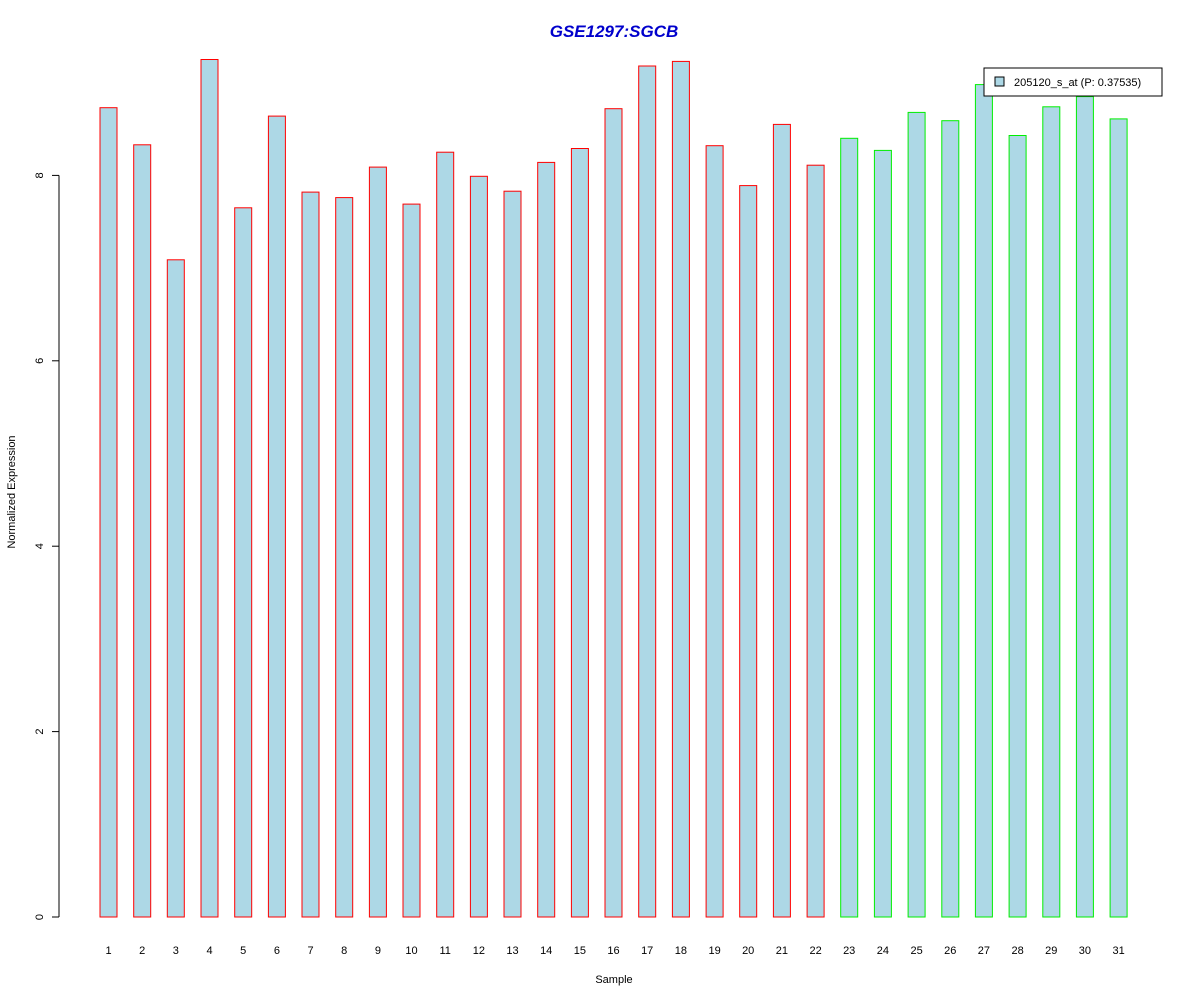 The image size is (1200, 1000). I want to click on y-tick-label: 6, so click(40, 361).